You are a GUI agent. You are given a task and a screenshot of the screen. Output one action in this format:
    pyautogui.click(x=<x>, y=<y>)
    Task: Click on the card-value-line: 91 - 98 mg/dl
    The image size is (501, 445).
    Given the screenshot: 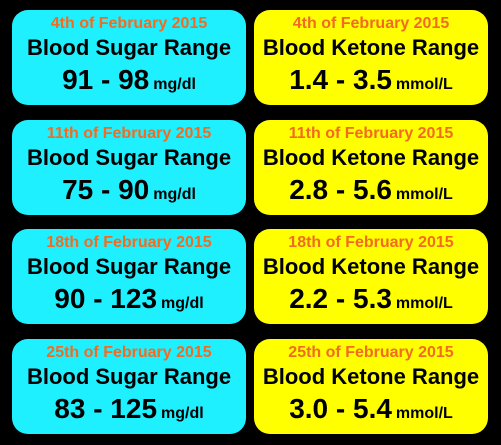 What is the action you would take?
    pyautogui.click(x=129, y=82)
    